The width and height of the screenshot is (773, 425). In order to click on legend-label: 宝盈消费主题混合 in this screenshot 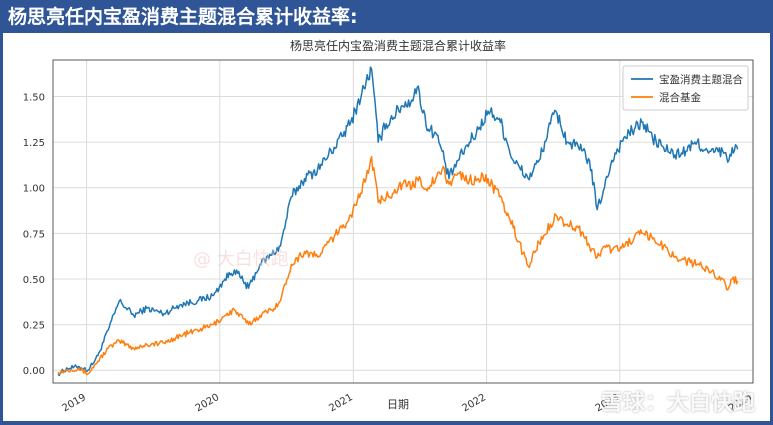, I will do `click(701, 79)`.